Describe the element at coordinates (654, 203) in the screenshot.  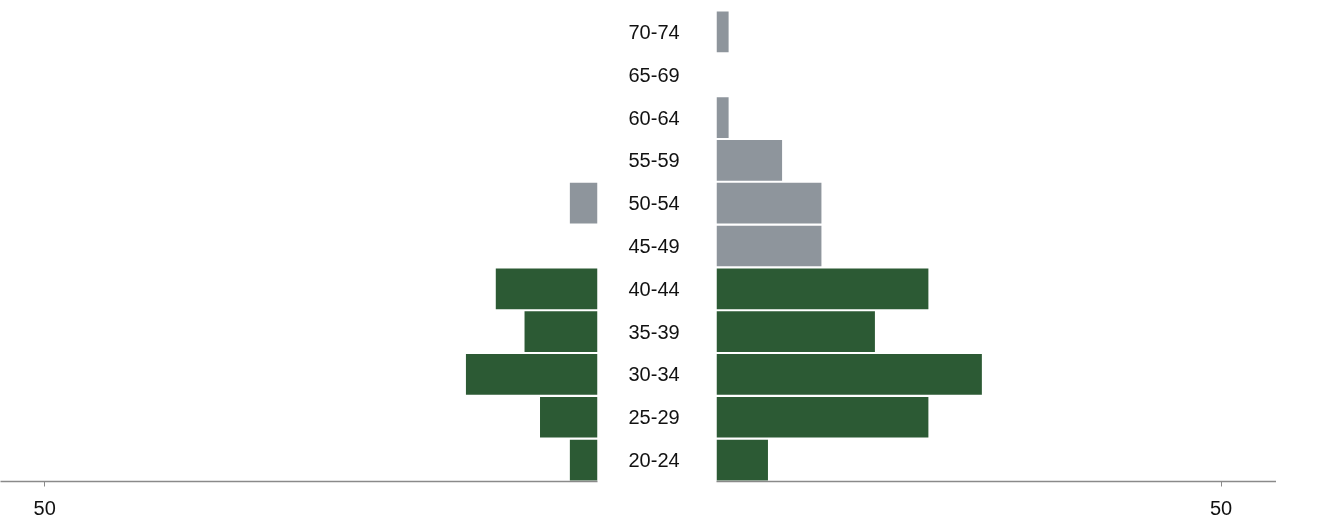
I see `y-tick-label: 50-54` at that location.